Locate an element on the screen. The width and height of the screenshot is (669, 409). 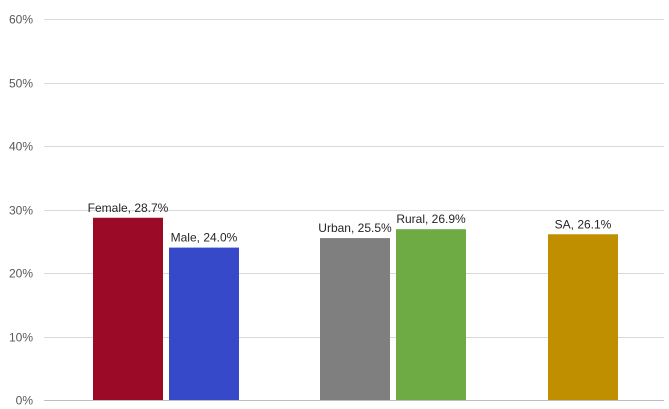
data-label: SA, 26.1% is located at coordinates (583, 224).